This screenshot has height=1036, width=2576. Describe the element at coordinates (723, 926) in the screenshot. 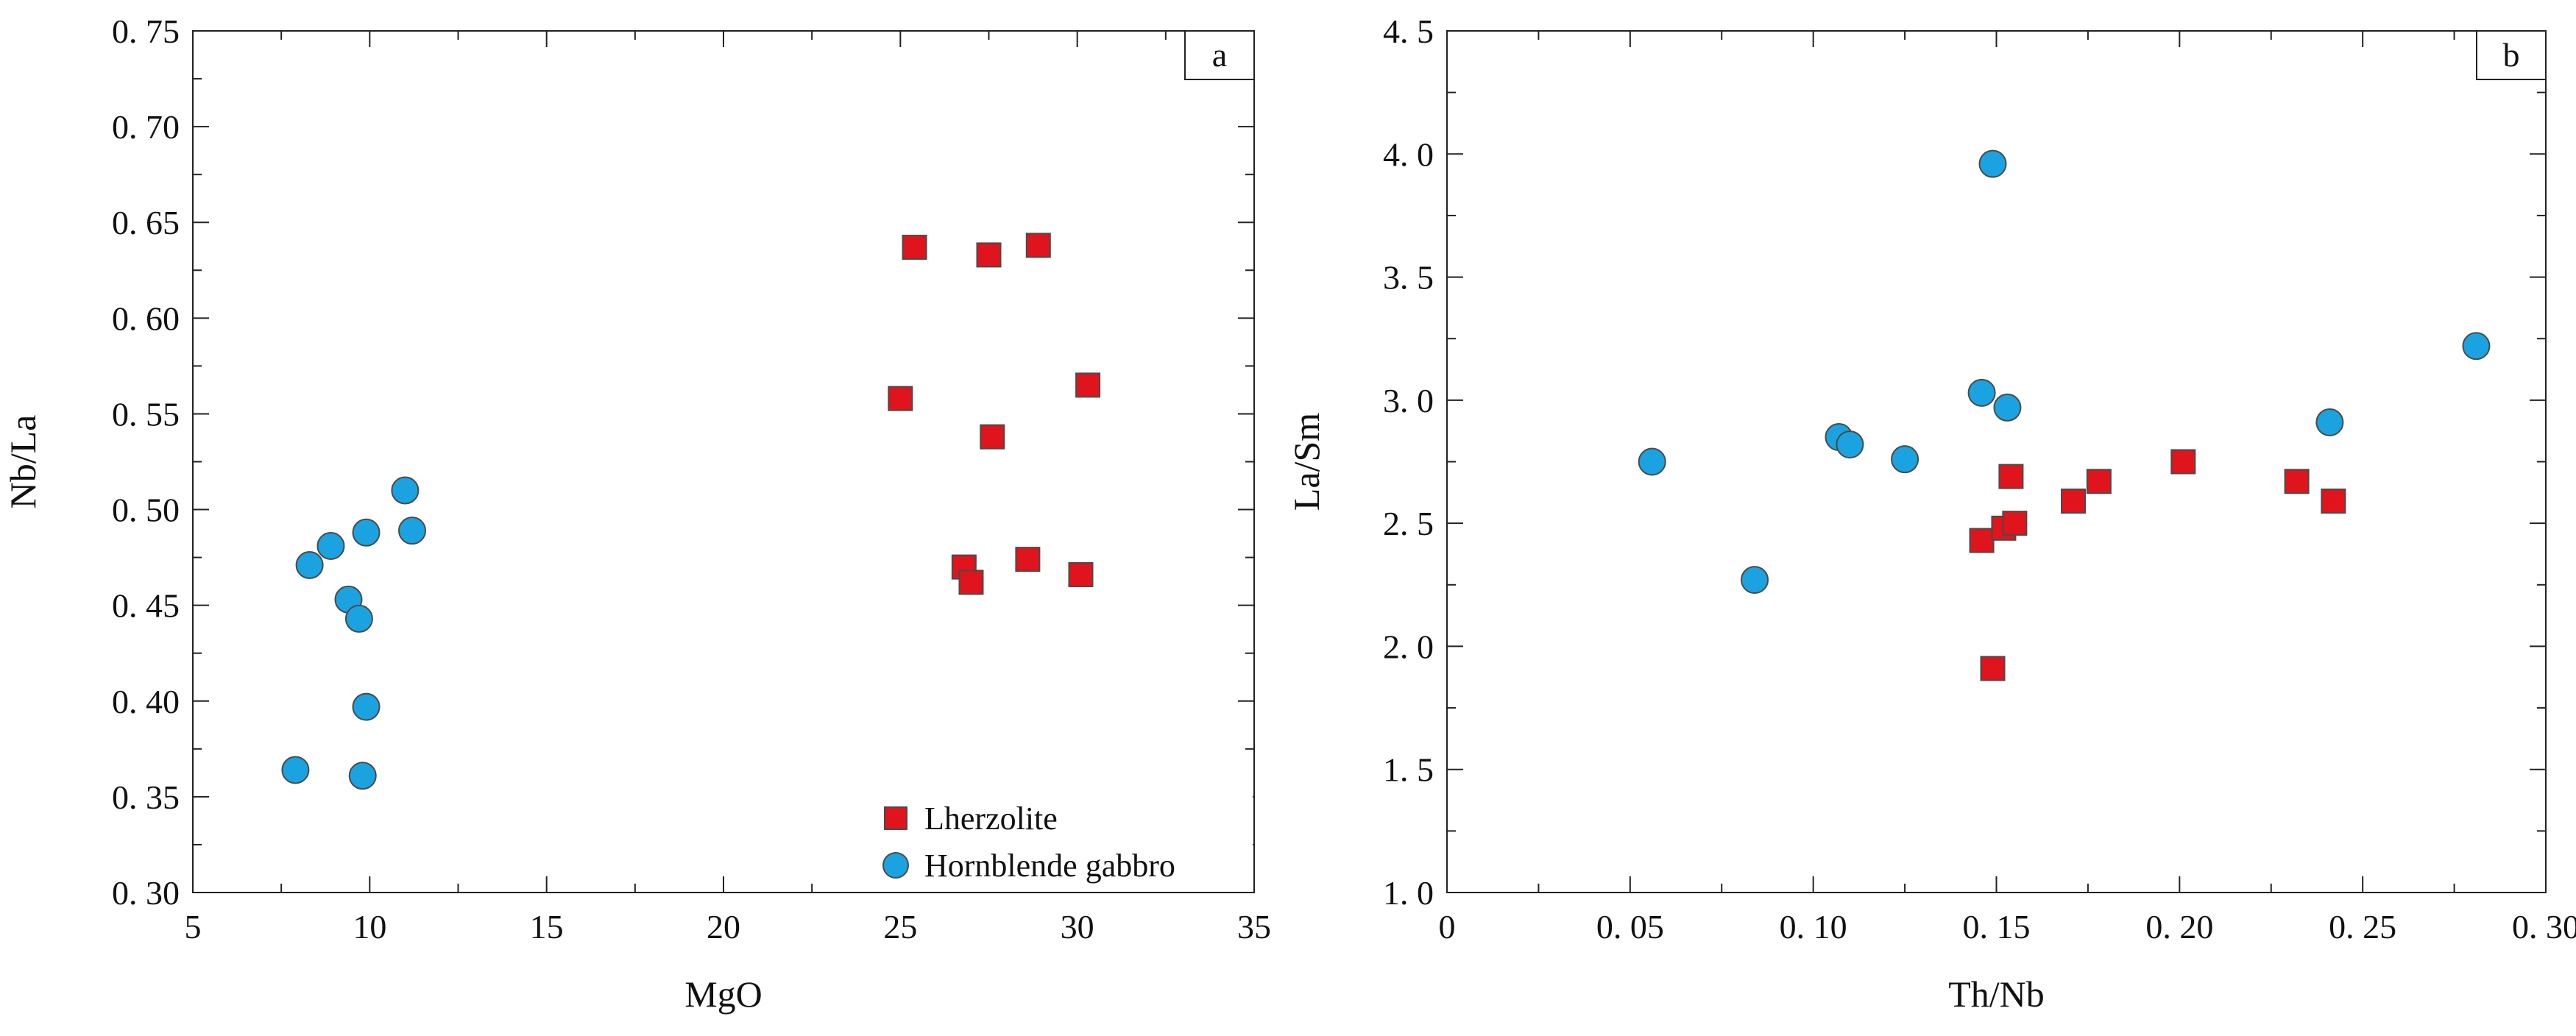

I see `x-tick-label: 20` at that location.